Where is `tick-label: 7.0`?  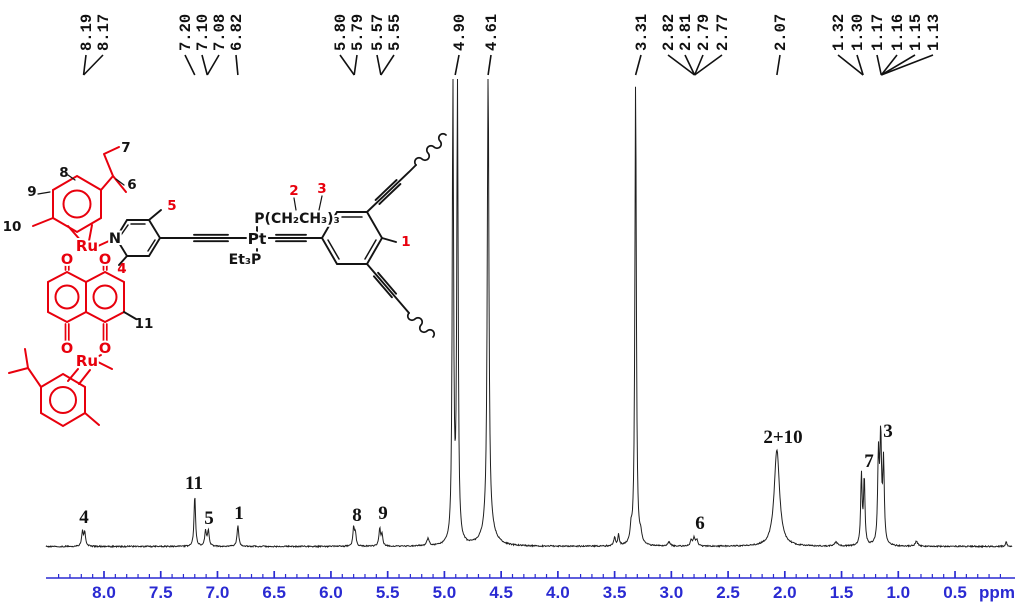
tick-label: 7.0 is located at coordinates (218, 592).